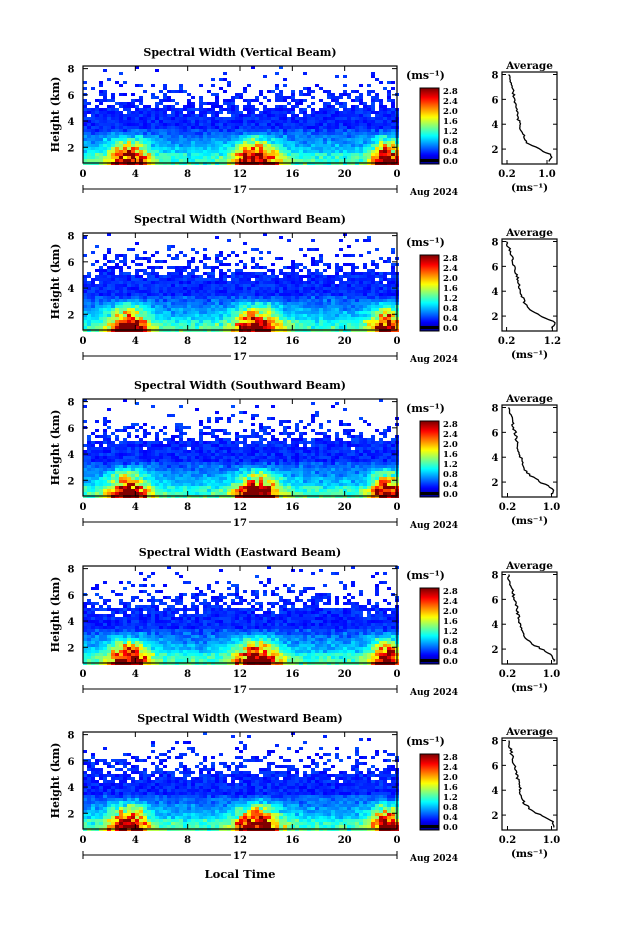 This screenshot has width=618, height=929. I want to click on x-tick-label: 0, so click(397, 174).